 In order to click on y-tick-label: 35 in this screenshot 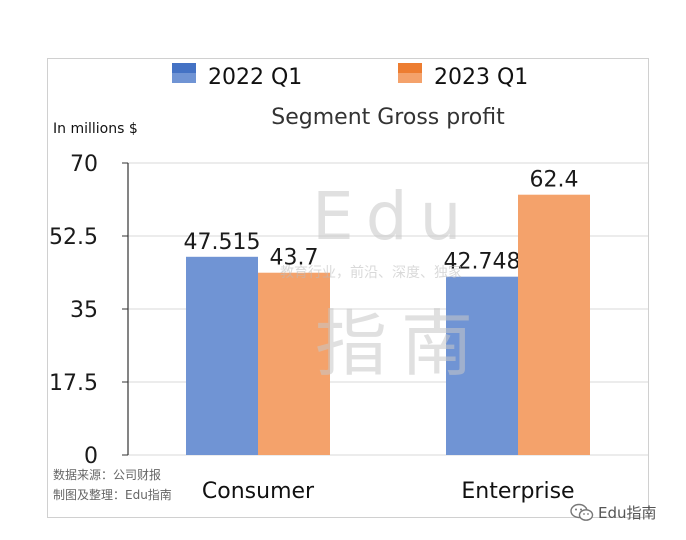, I will do `click(84, 310)`.